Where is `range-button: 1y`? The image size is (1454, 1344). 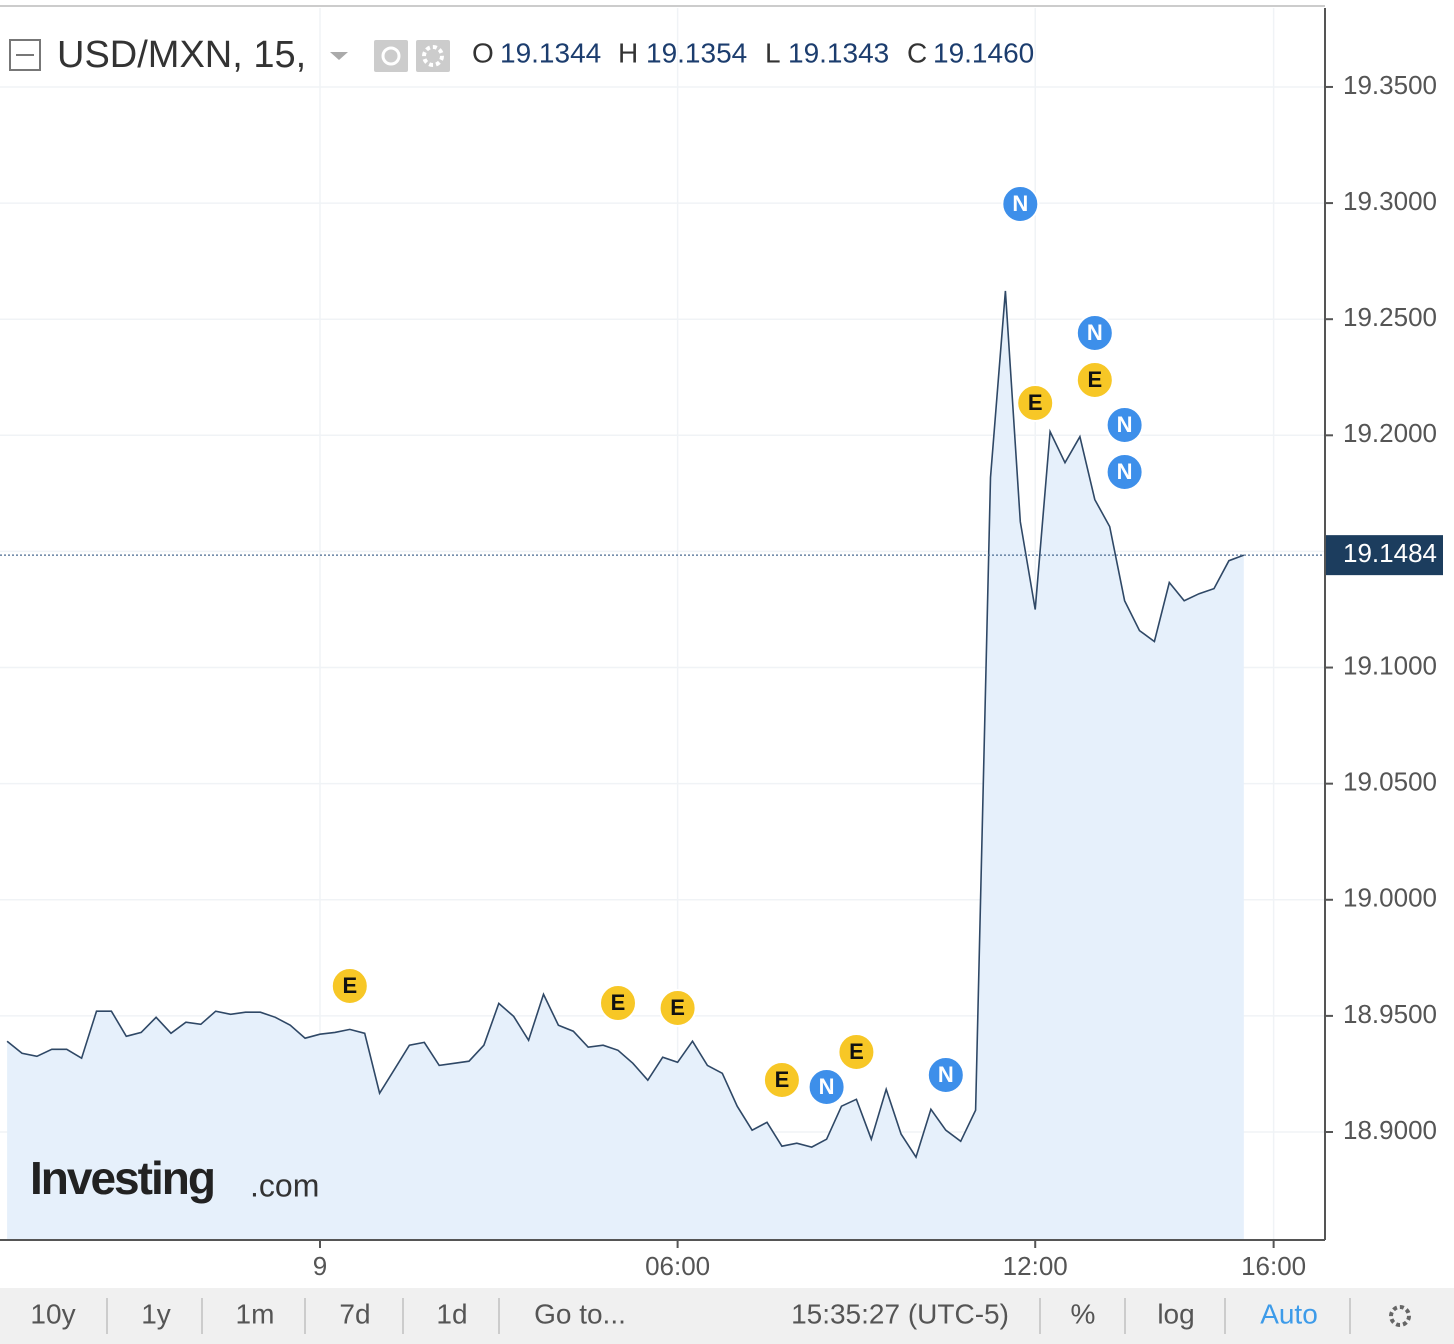
range-button: 1y is located at coordinates (156, 1313).